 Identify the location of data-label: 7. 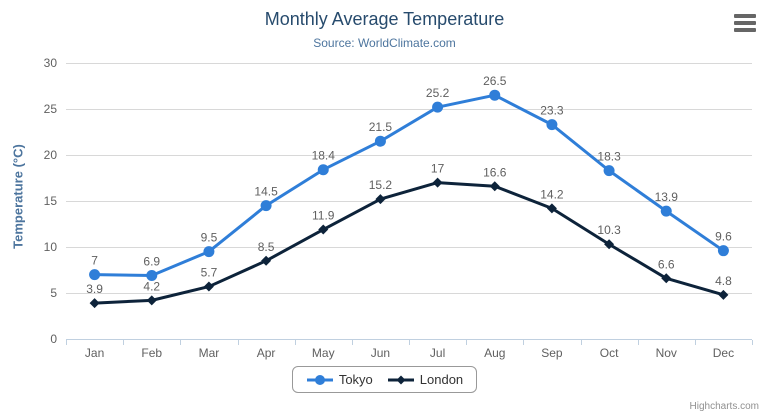
(94, 261).